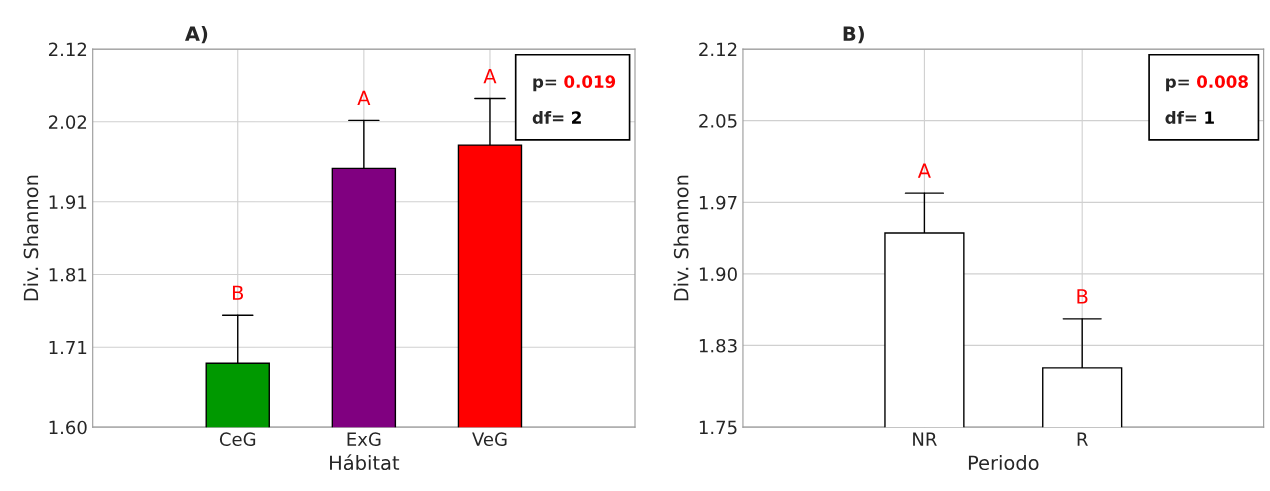 The width and height of the screenshot is (1270, 491). Describe the element at coordinates (237, 439) in the screenshot. I see `x-tick-label: CeG` at that location.